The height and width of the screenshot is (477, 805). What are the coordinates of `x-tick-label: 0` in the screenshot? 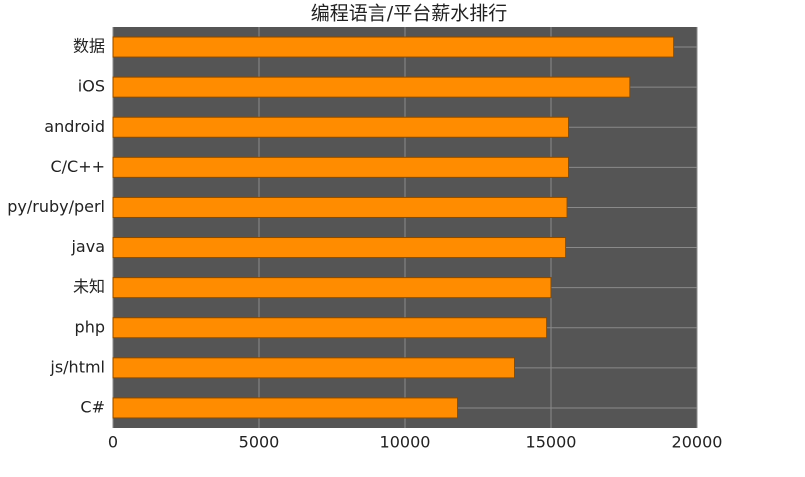 It's located at (113, 442).